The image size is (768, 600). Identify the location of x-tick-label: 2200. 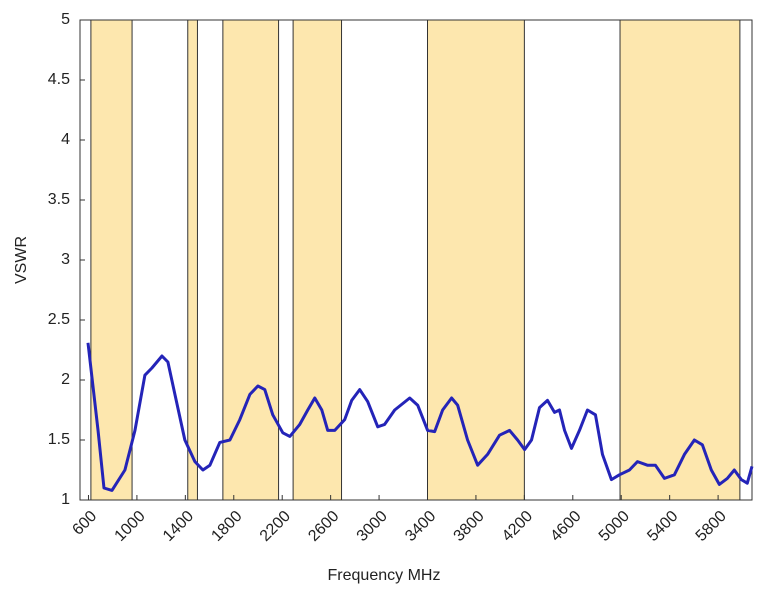
(275, 526).